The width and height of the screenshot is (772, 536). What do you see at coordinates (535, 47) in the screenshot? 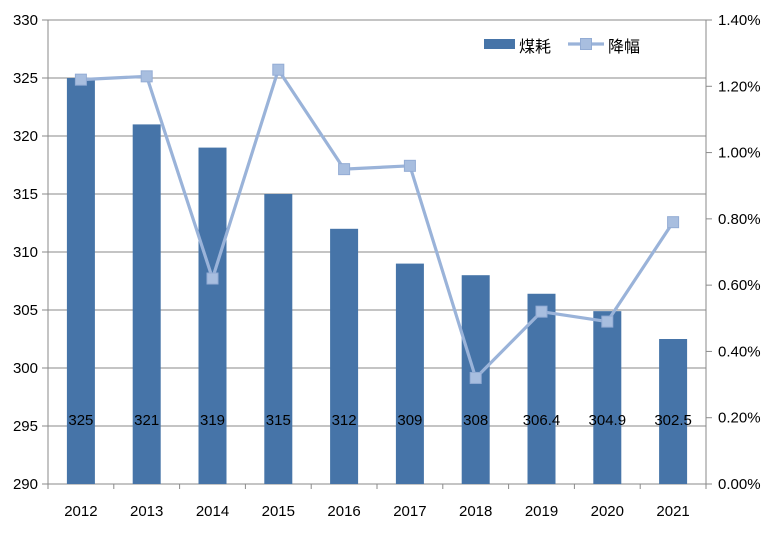
I see `legend-label-bar: 煤耗` at bounding box center [535, 47].